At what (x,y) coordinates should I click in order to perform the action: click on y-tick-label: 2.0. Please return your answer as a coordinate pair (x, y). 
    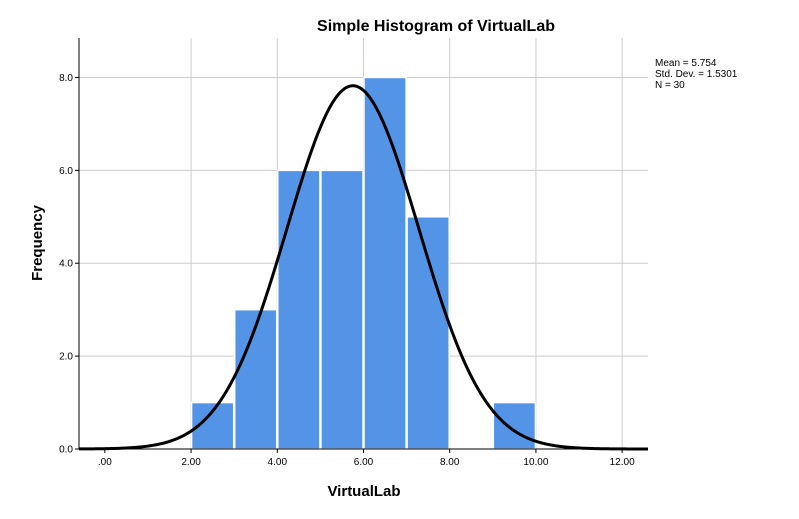
    Looking at the image, I should click on (66, 357).